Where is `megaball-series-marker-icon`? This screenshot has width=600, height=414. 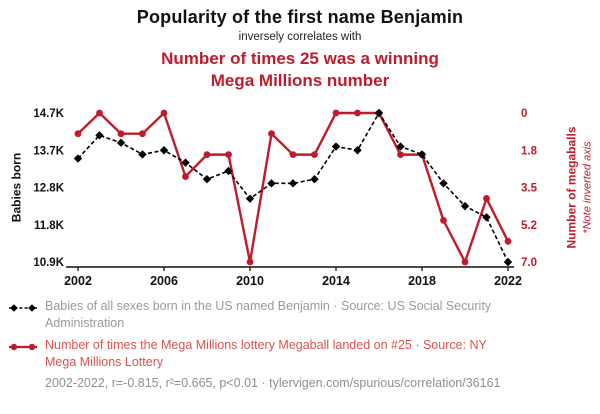 megaball-series-marker-icon is located at coordinates (23, 349).